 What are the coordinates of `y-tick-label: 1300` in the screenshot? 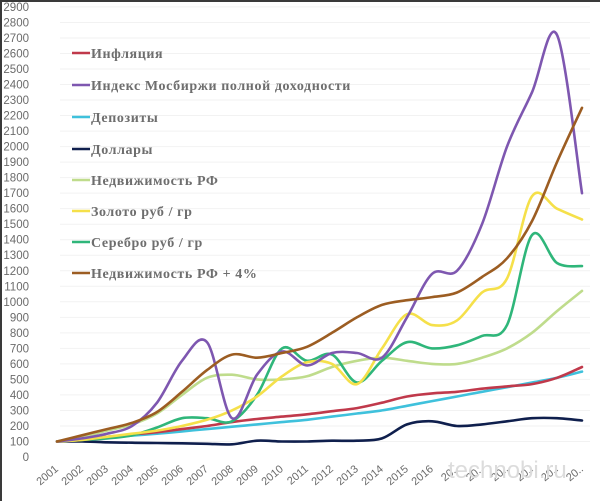 It's located at (16, 256).